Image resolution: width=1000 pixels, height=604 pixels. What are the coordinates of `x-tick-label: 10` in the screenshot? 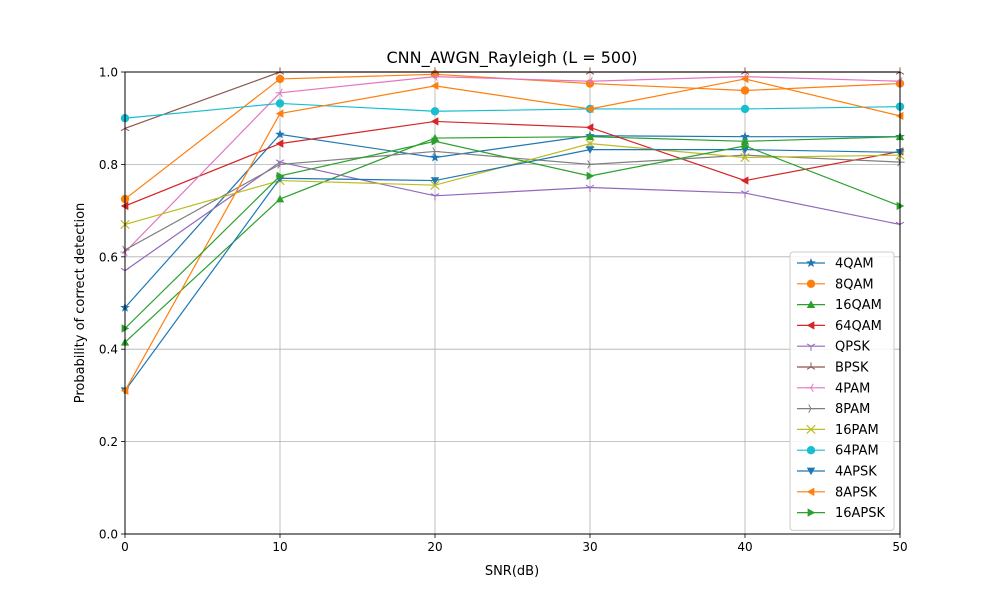 It's located at (279, 547).